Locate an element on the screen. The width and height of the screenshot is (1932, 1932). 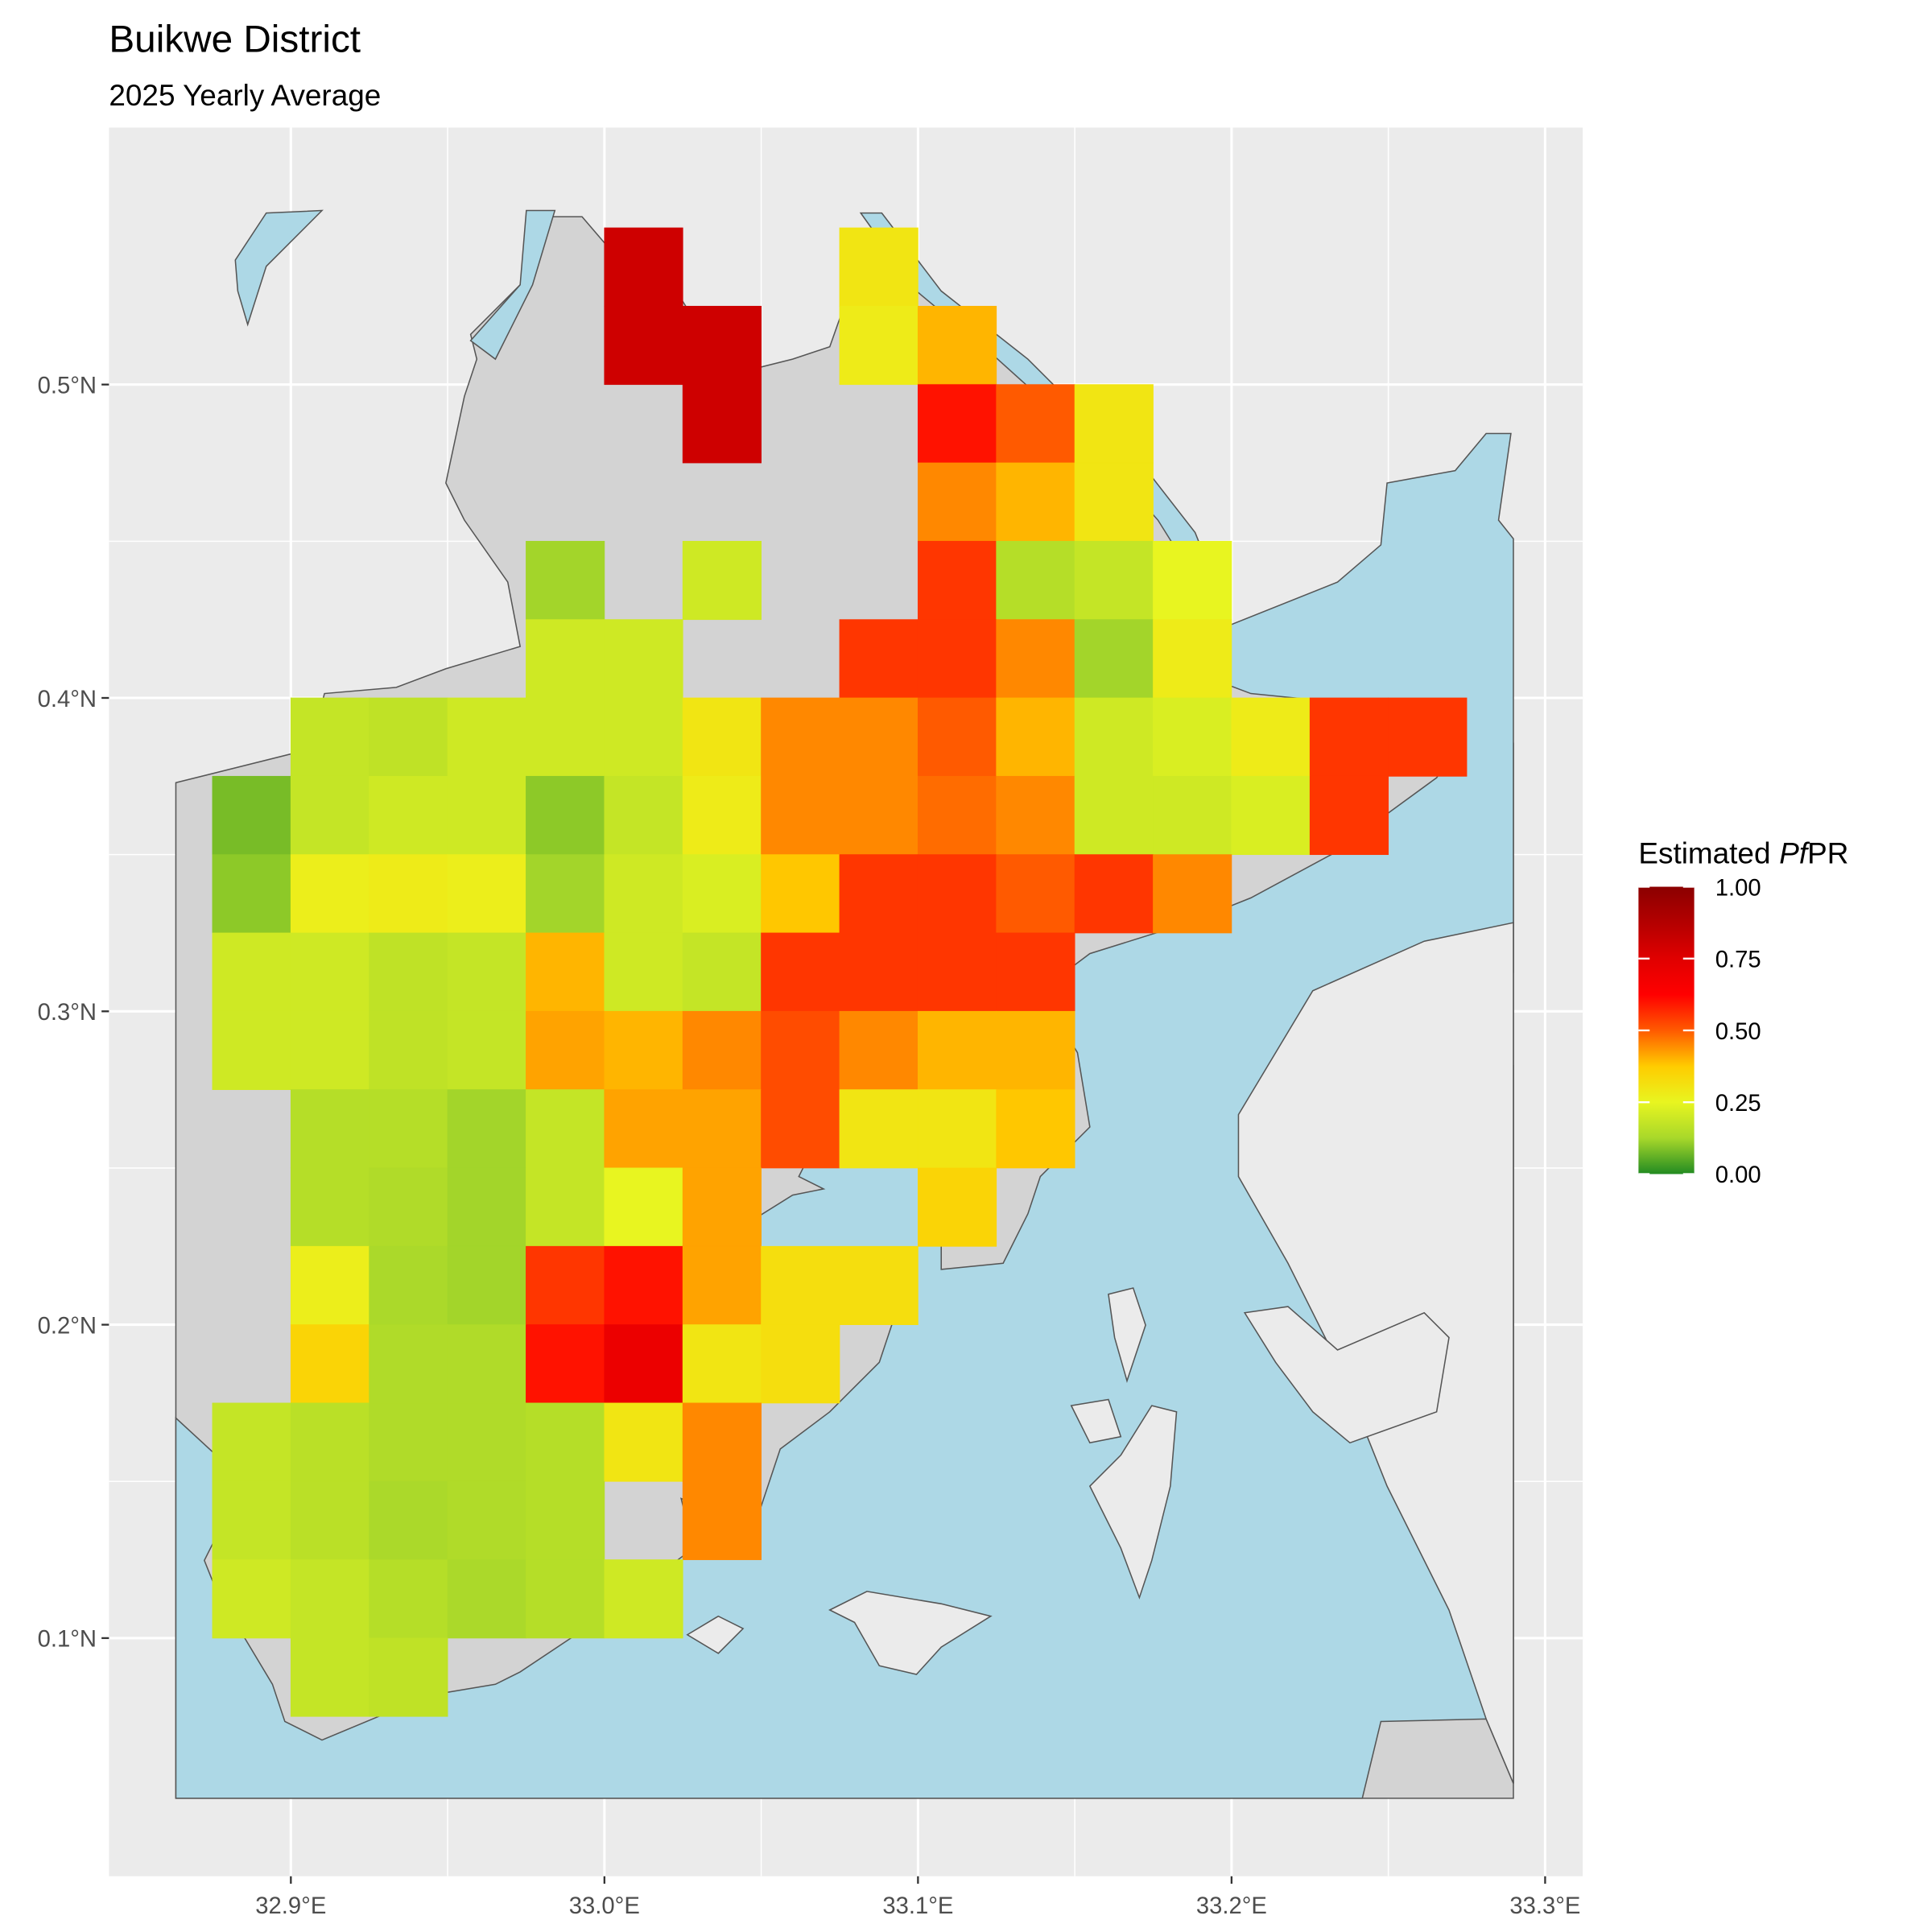
legend-label: 1.00 is located at coordinates (1738, 888).